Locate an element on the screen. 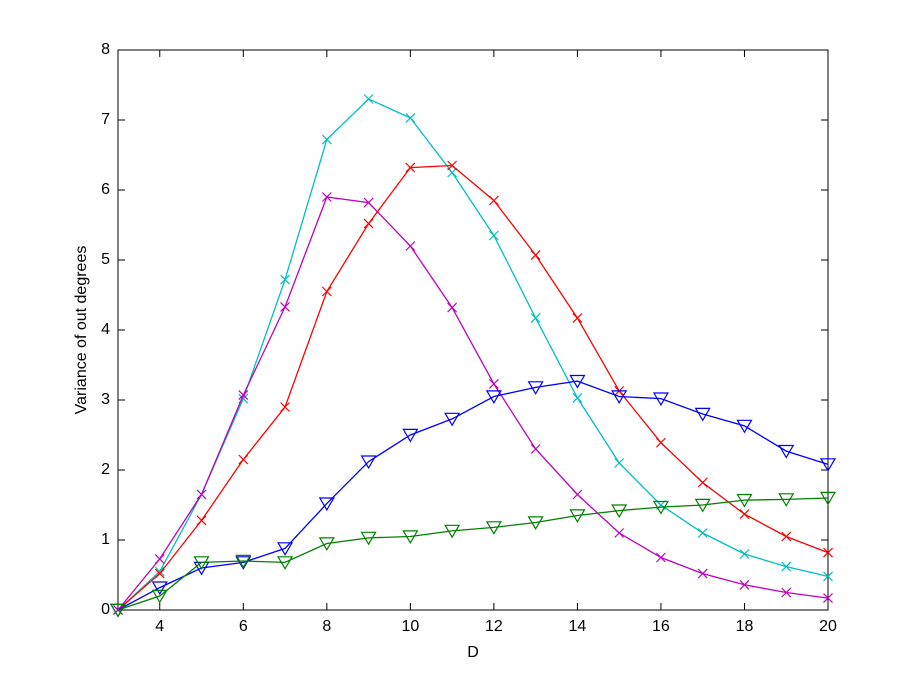  y-tick-label: 3 is located at coordinates (105, 399).